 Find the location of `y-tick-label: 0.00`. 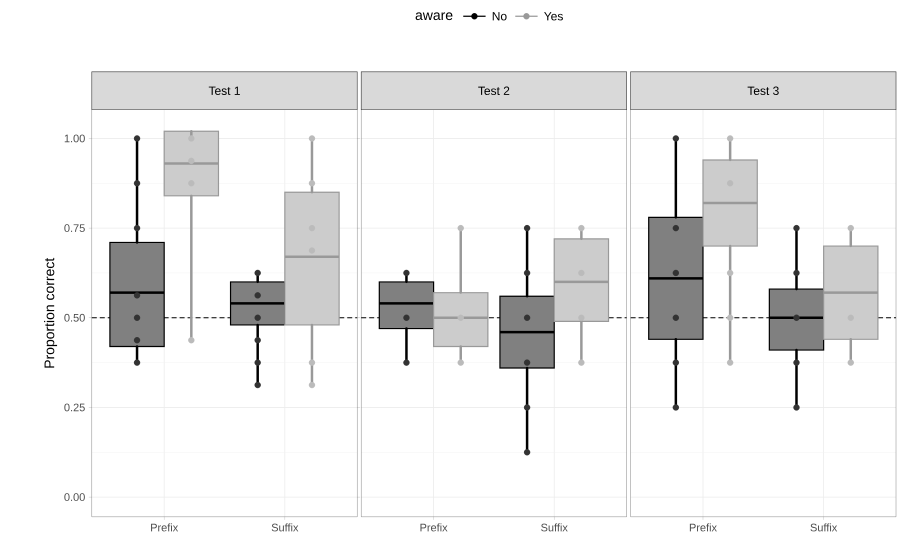

y-tick-label: 0.00 is located at coordinates (74, 497).